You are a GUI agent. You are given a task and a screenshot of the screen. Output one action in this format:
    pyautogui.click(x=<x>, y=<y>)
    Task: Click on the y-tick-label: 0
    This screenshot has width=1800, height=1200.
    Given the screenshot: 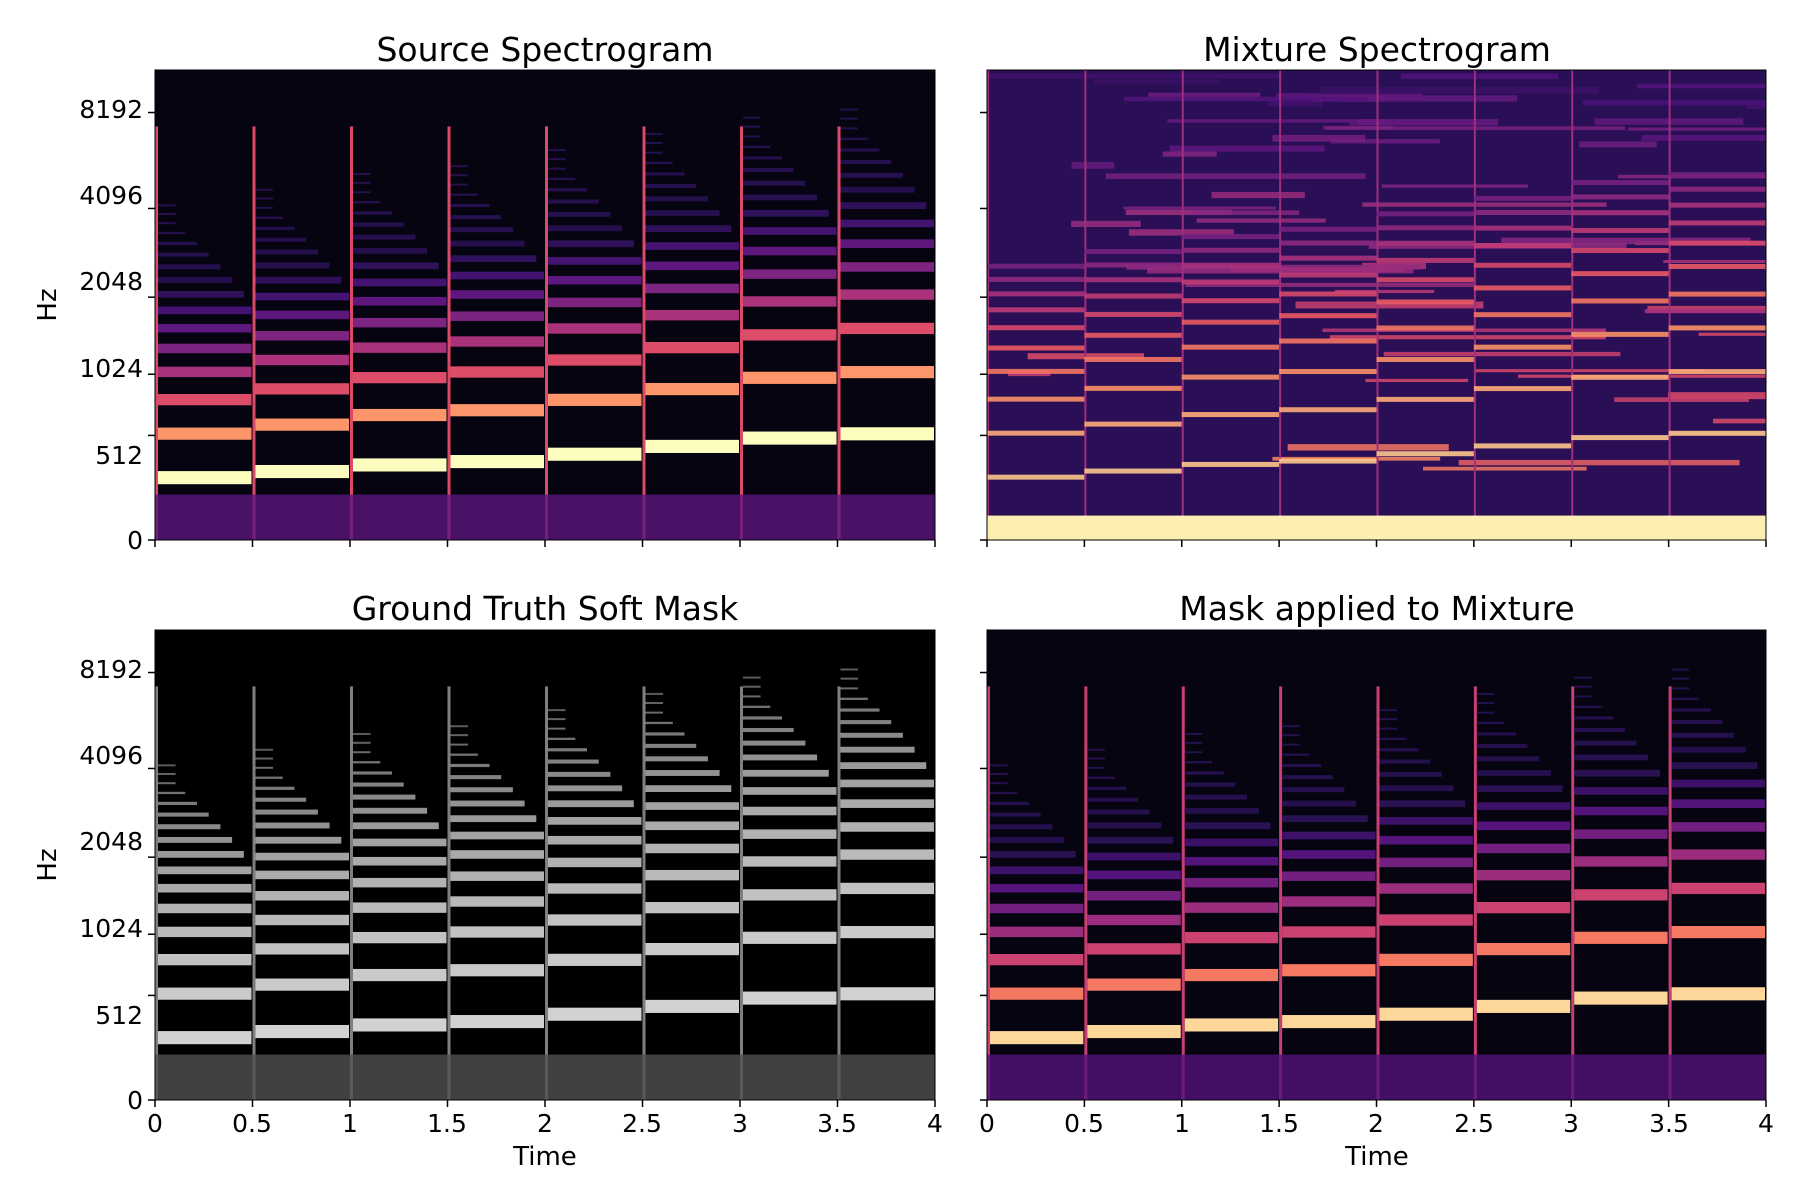 What is the action you would take?
    pyautogui.click(x=135, y=540)
    